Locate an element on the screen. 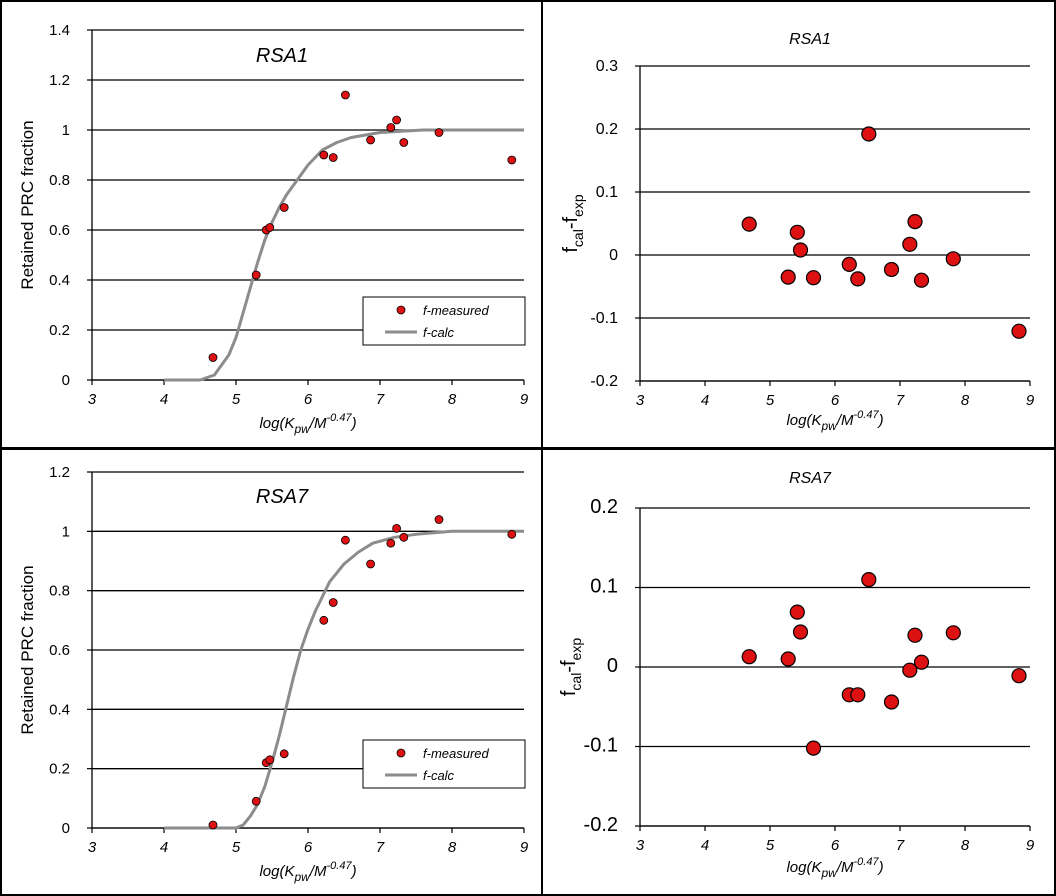  y-tick-label: 0.6 is located at coordinates (59, 230).